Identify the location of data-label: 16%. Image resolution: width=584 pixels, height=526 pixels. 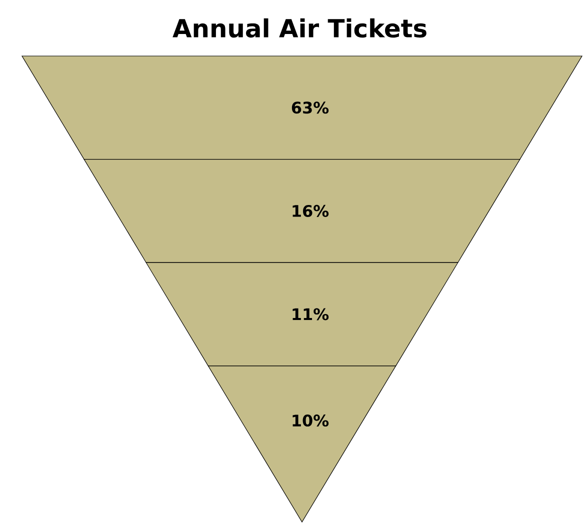
(310, 210).